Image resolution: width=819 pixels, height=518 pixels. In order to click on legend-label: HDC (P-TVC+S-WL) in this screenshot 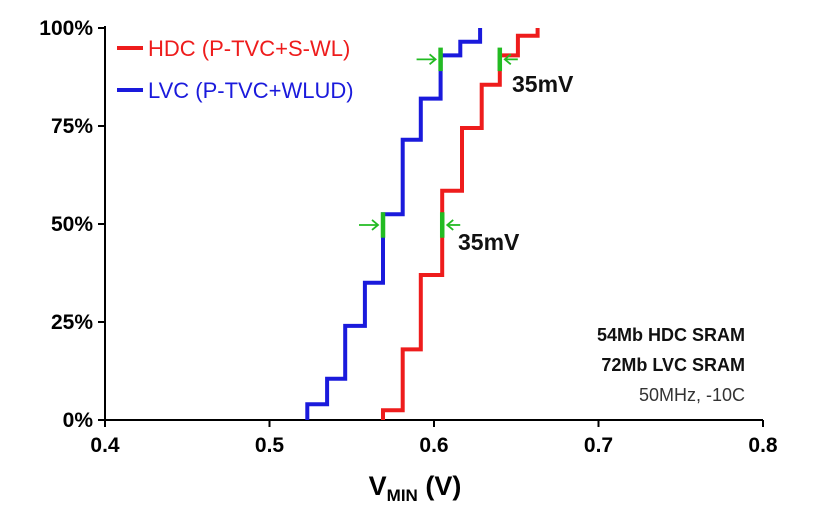, I will do `click(249, 48)`.